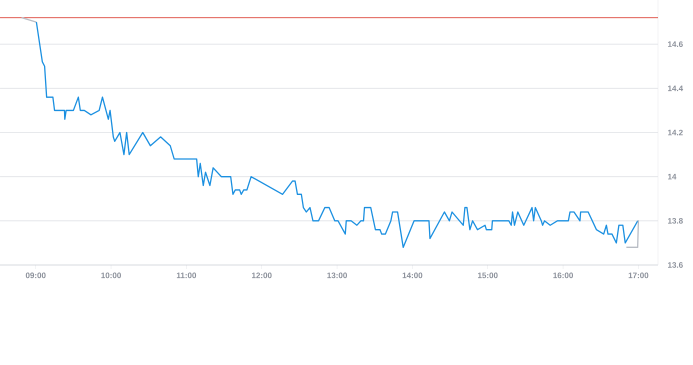 The height and width of the screenshot is (365, 693). Describe the element at coordinates (675, 133) in the screenshot. I see `y-tick-label: 14.2` at that location.